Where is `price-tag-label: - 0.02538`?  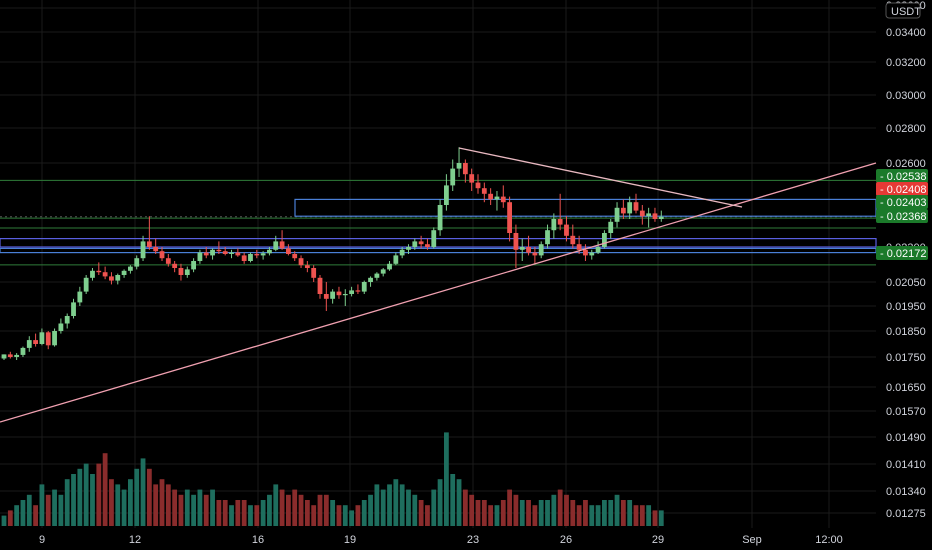 price-tag-label: - 0.02538 is located at coordinates (903, 177).